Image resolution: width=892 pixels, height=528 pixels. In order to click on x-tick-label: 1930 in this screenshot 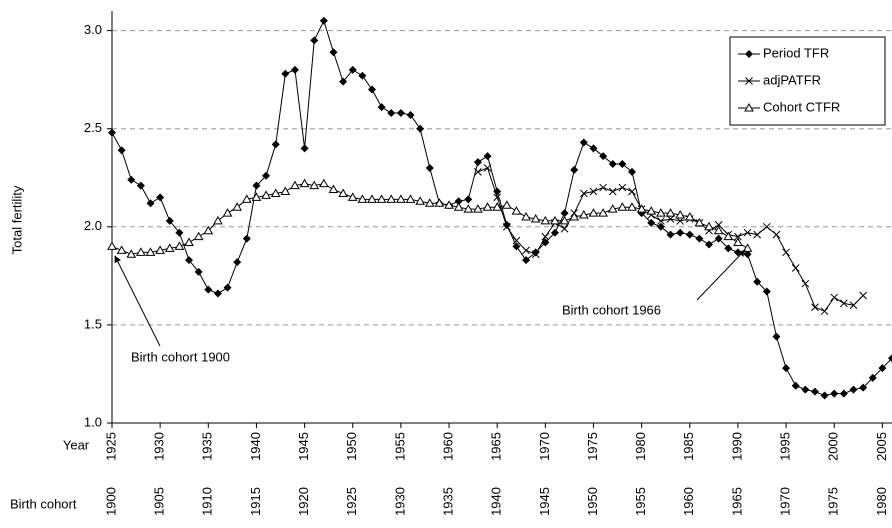, I will do `click(159, 446)`.